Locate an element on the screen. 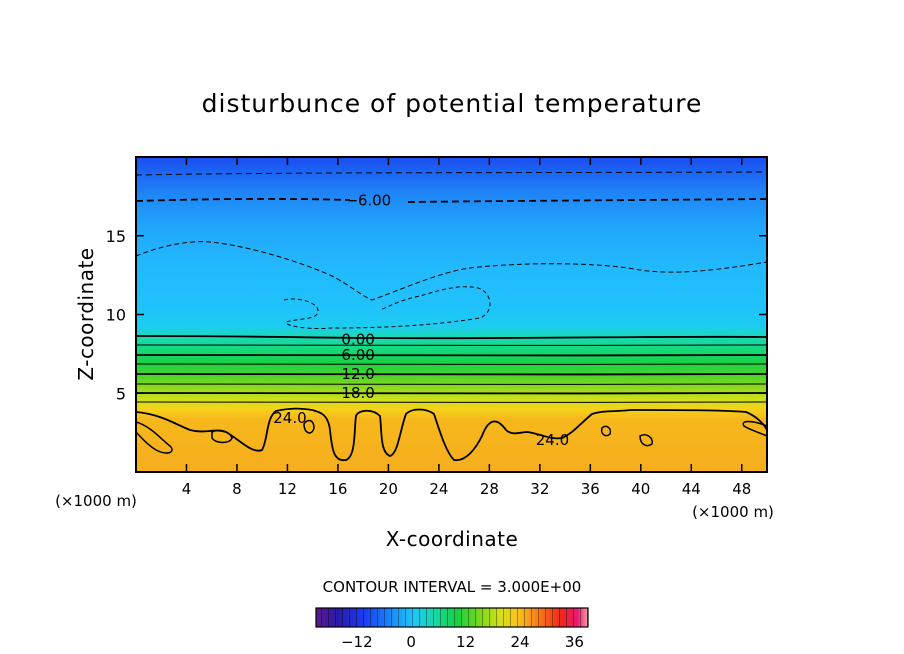 The image size is (904, 654). x-tick-label: 8 is located at coordinates (237, 489).